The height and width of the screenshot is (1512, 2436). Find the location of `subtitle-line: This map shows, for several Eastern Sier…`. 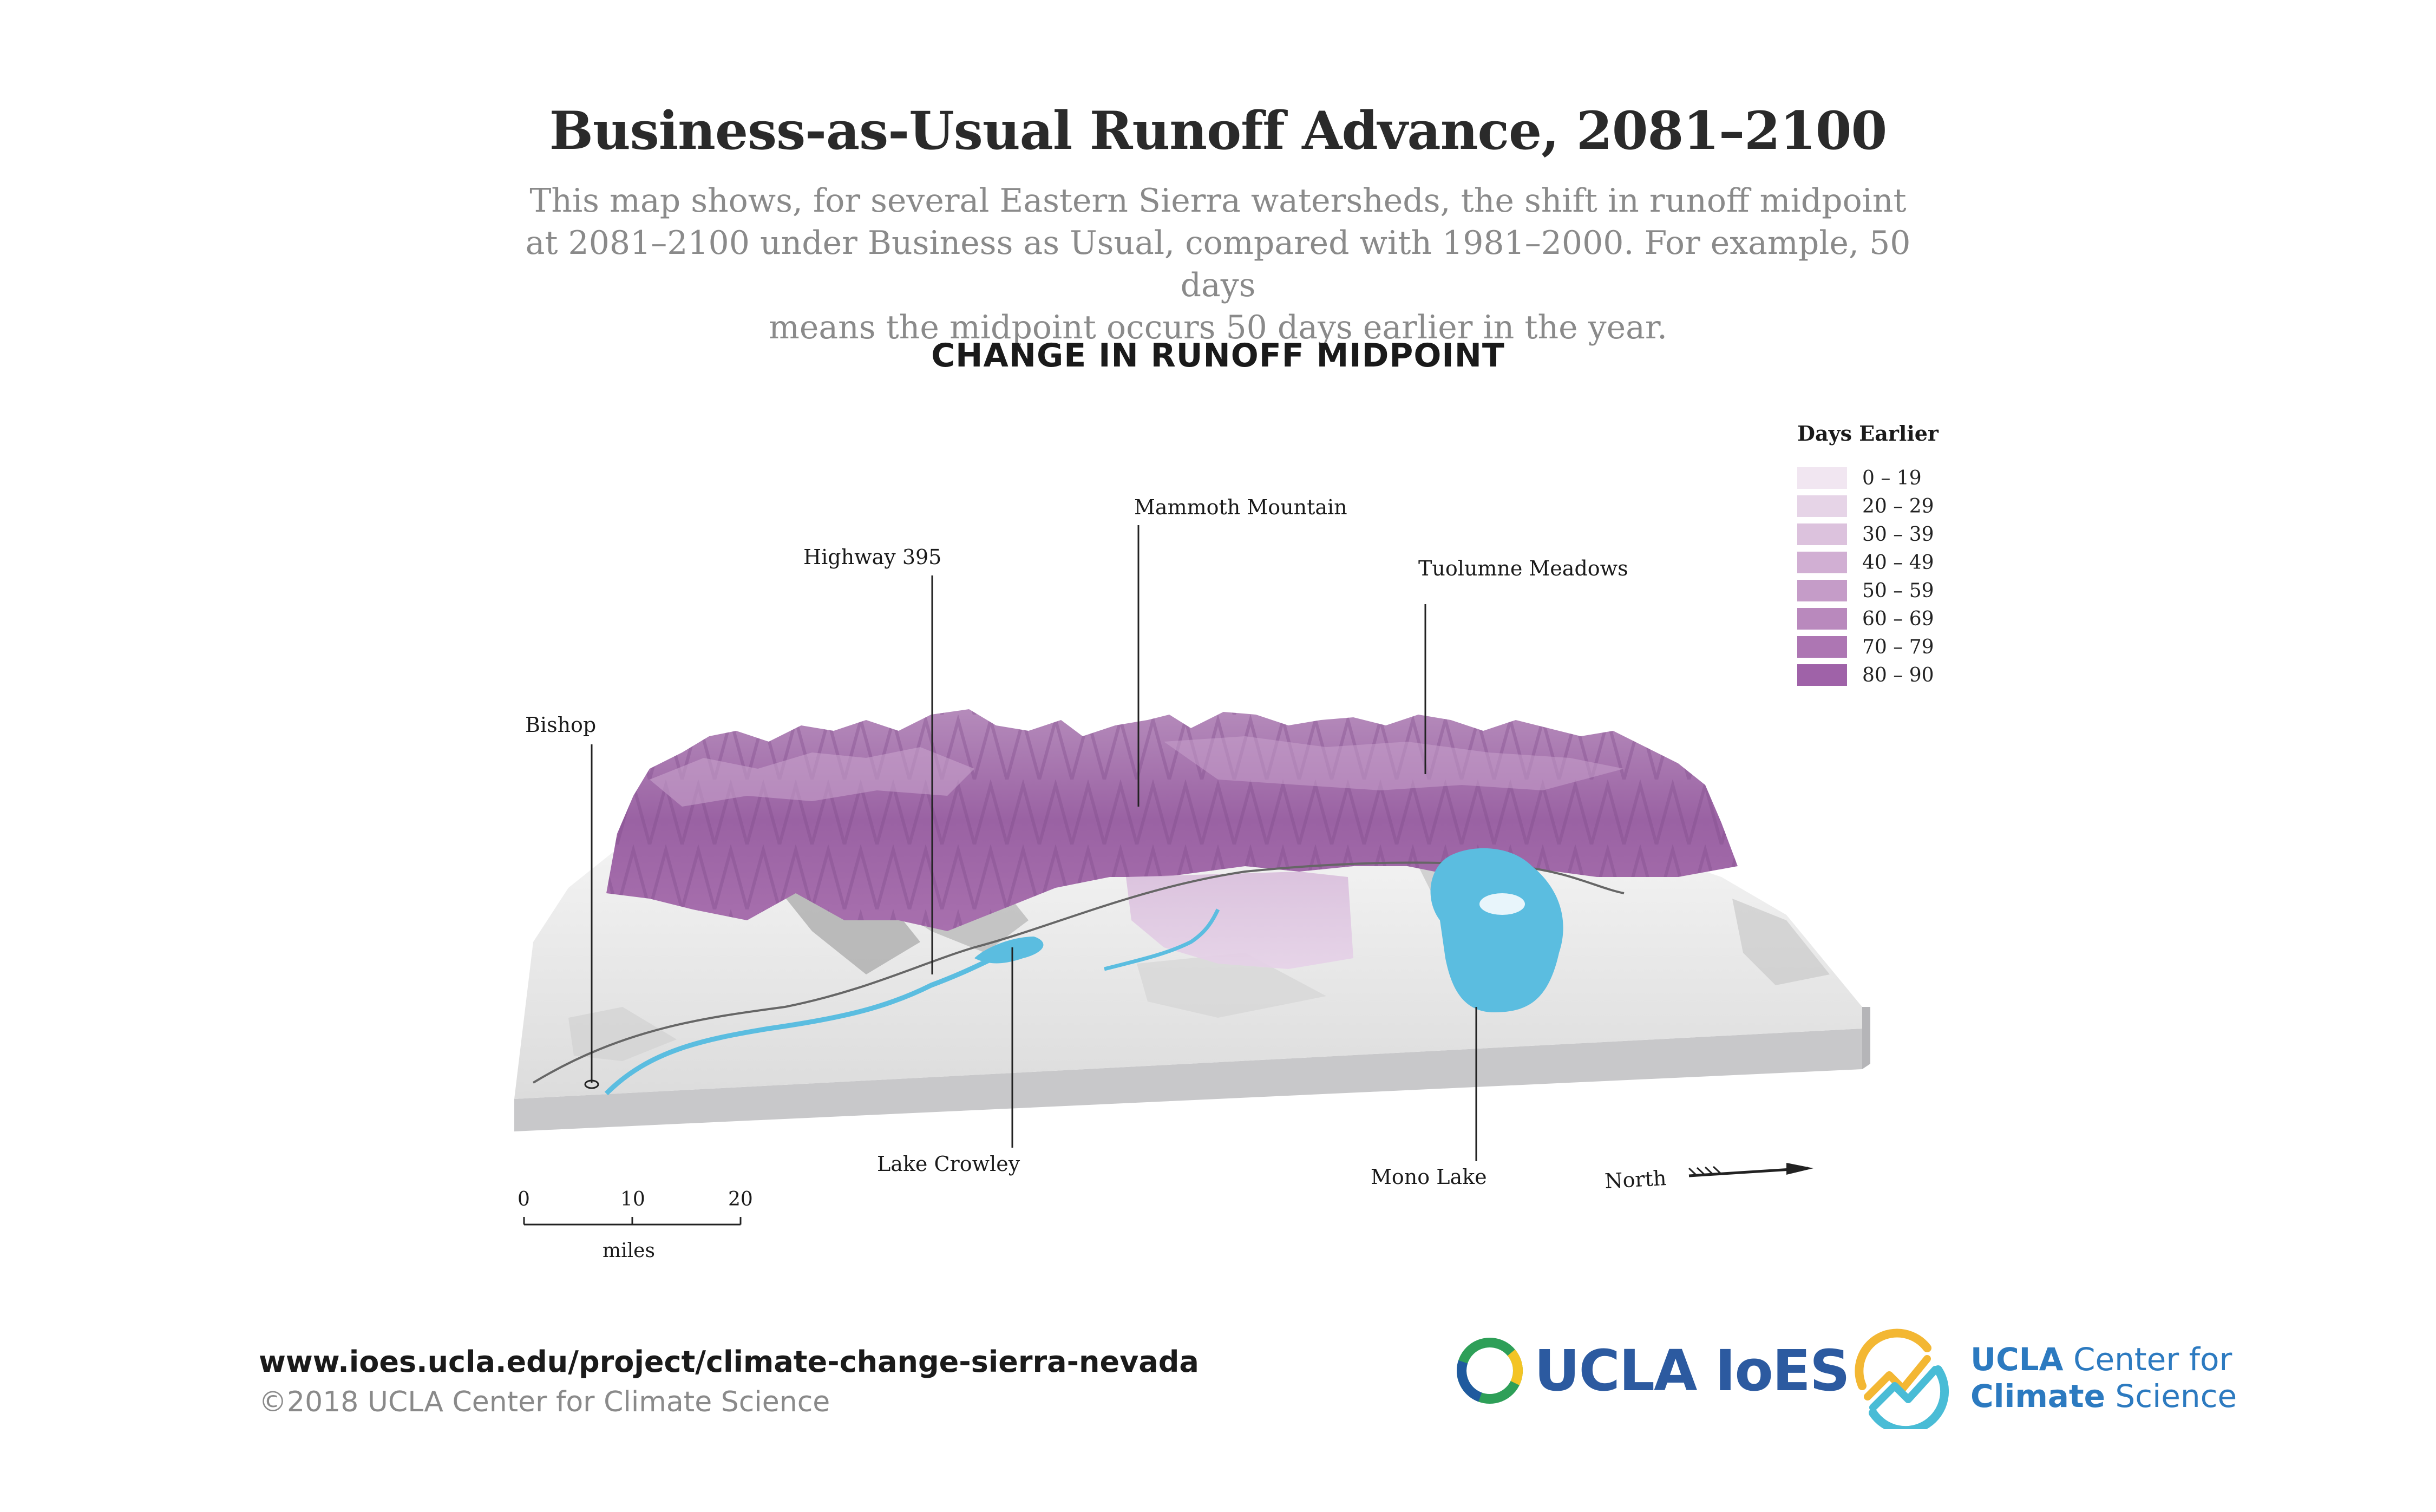

subtitle-line: This map shows, for several Eastern Sier… is located at coordinates (1218, 201).